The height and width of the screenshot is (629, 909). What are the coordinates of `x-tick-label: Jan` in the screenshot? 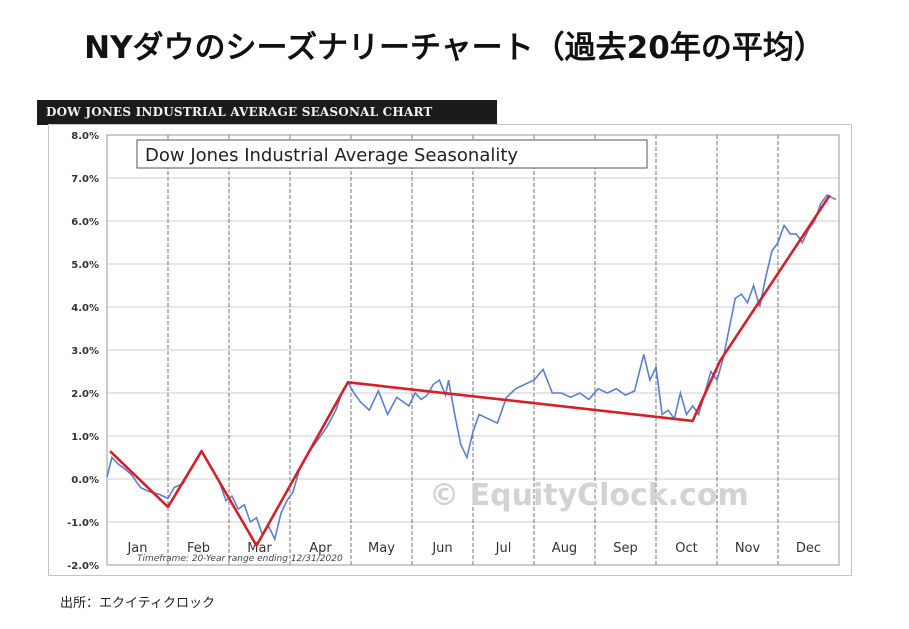 It's located at (136, 548).